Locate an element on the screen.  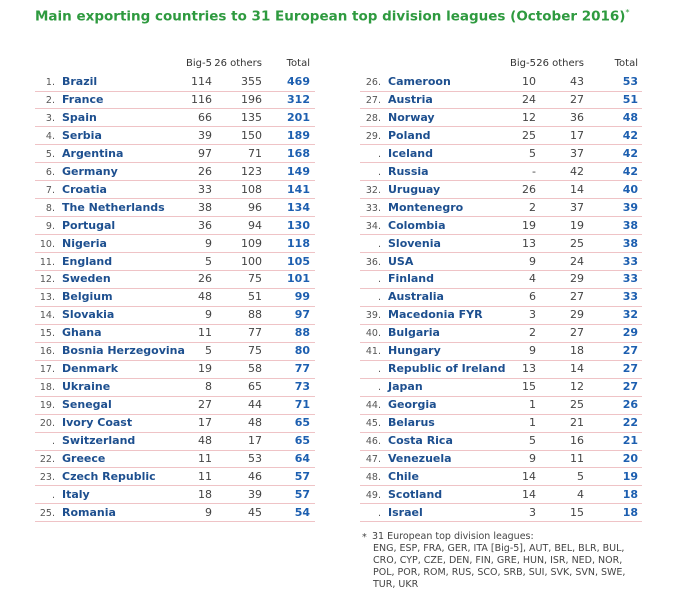
cell: 57 is located at coordinates (302, 494).